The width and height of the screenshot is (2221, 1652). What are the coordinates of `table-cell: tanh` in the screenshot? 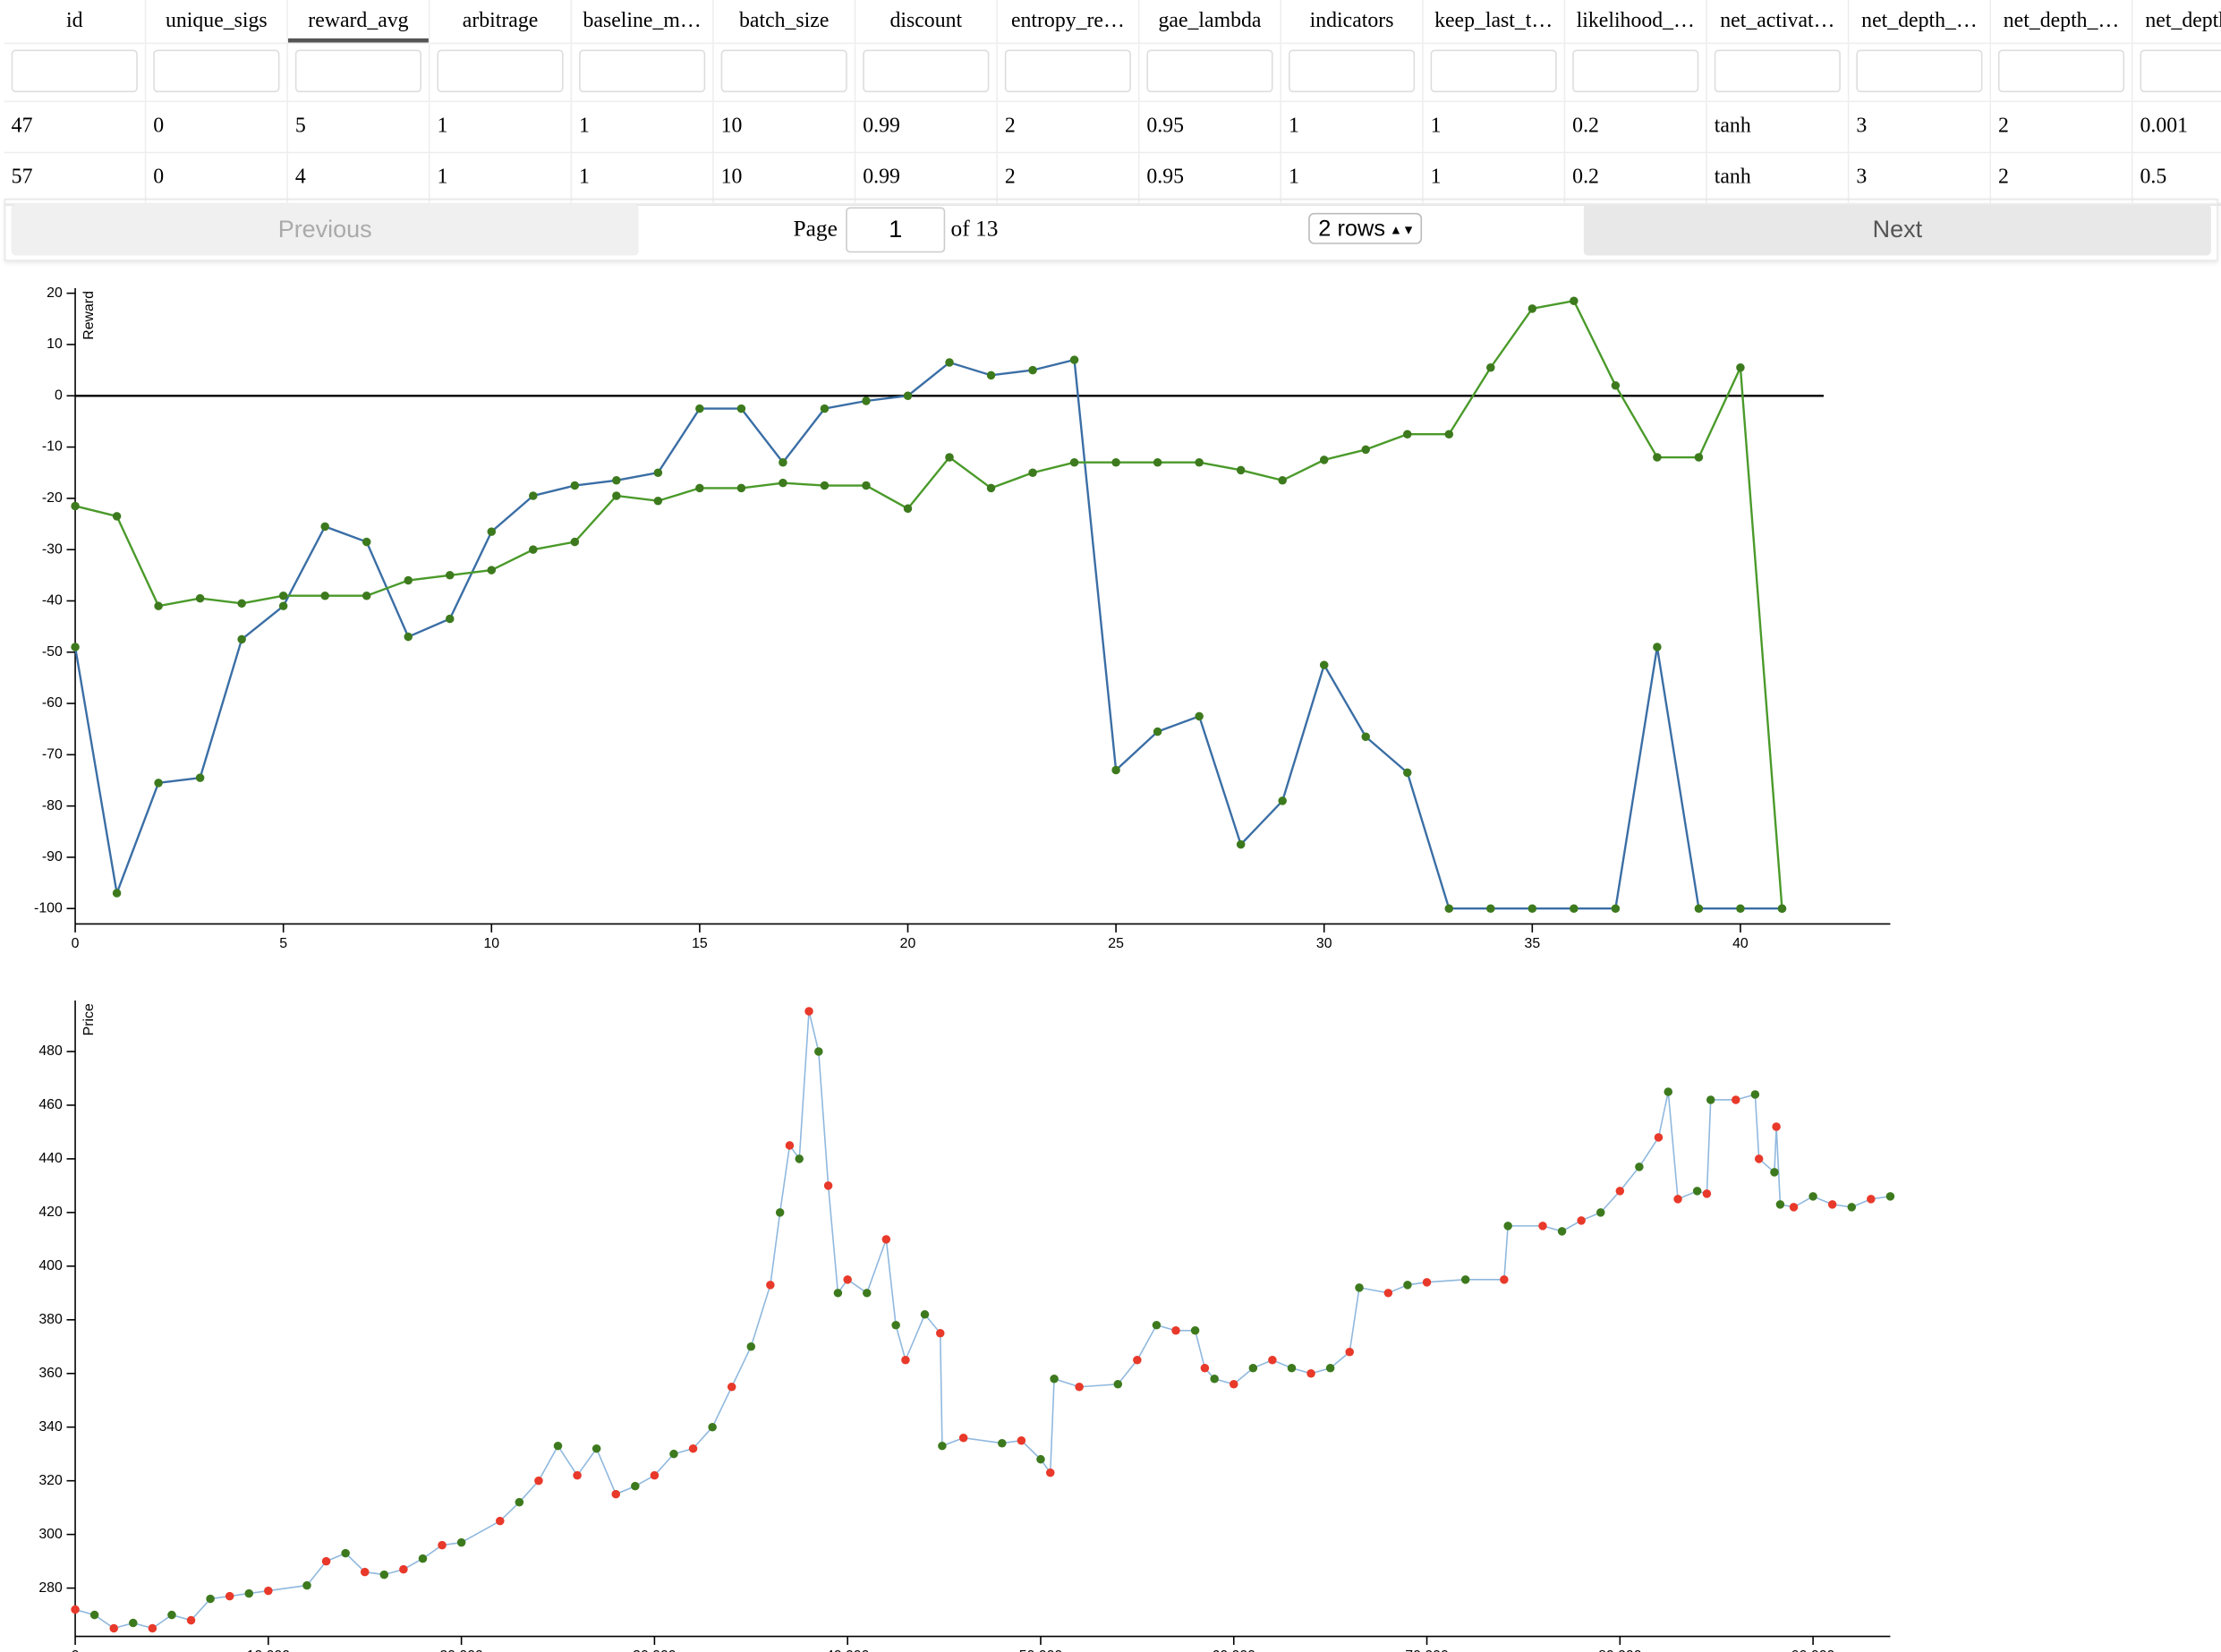 It's located at (1778, 127).